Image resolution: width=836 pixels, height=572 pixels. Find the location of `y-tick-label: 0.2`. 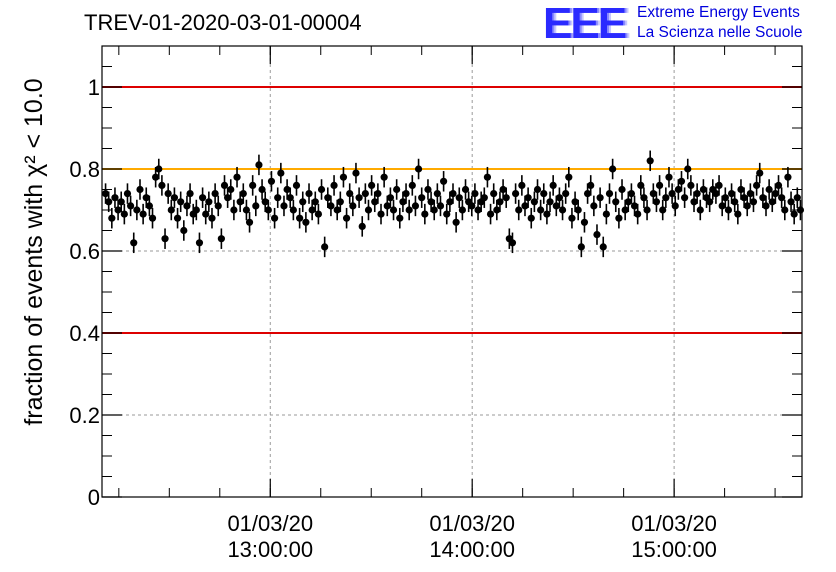

y-tick-label: 0.2 is located at coordinates (84, 415).